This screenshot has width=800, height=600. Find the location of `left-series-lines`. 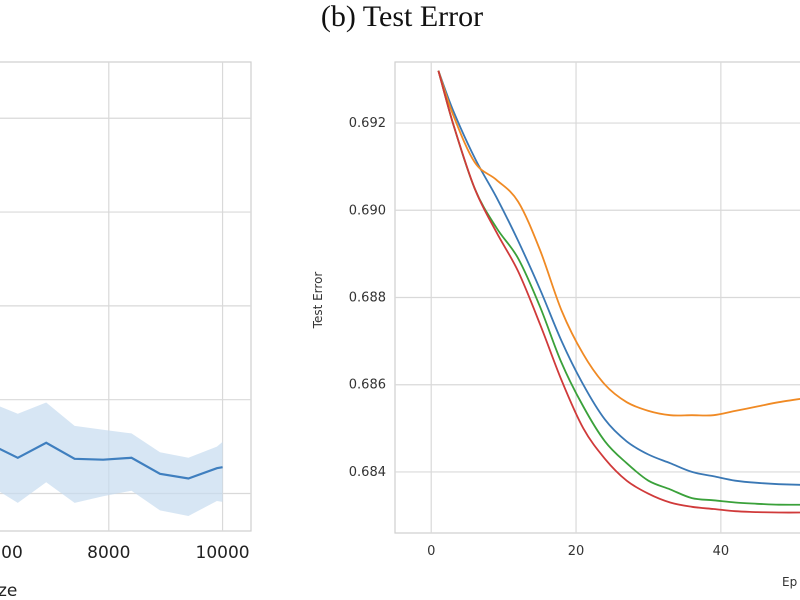

left-series-lines is located at coordinates (111, 460).